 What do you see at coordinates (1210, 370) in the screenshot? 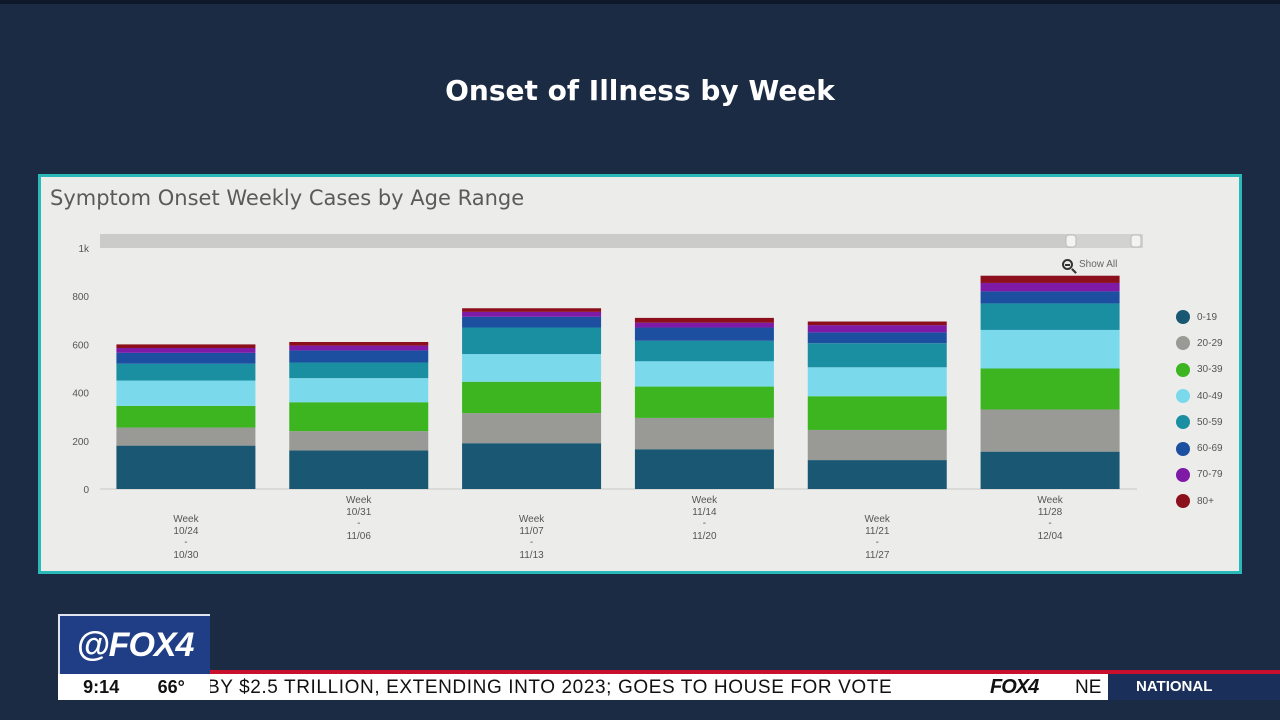
I see `legend-label: 30-39` at bounding box center [1210, 370].